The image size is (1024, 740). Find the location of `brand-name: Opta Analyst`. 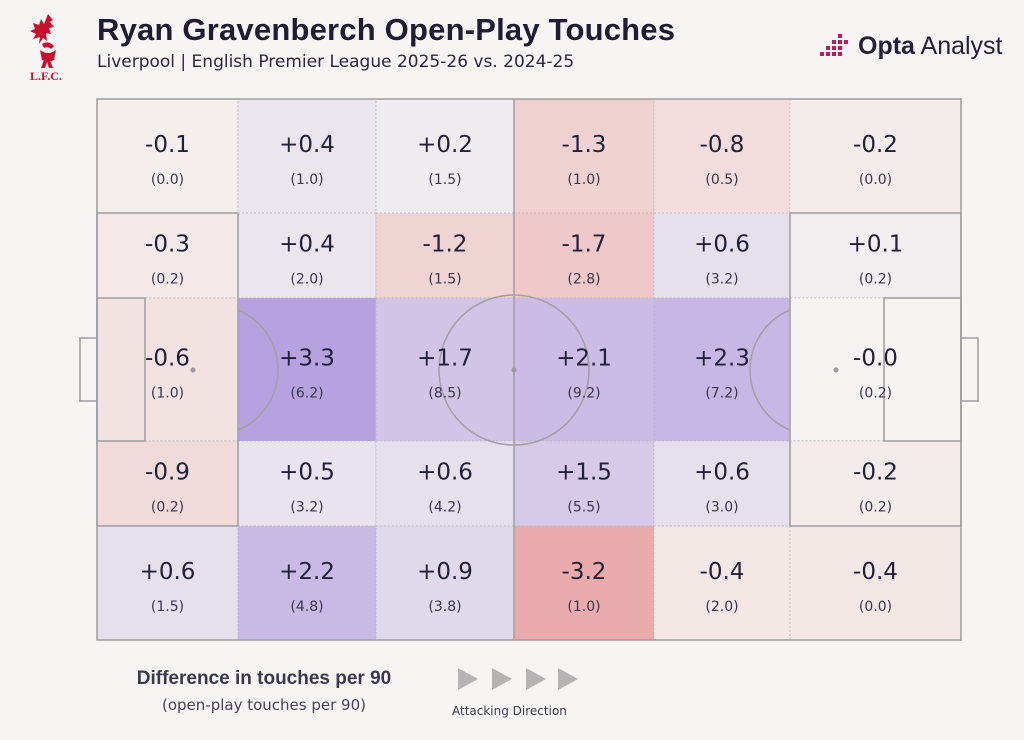

brand-name: Opta Analyst is located at coordinates (930, 46).